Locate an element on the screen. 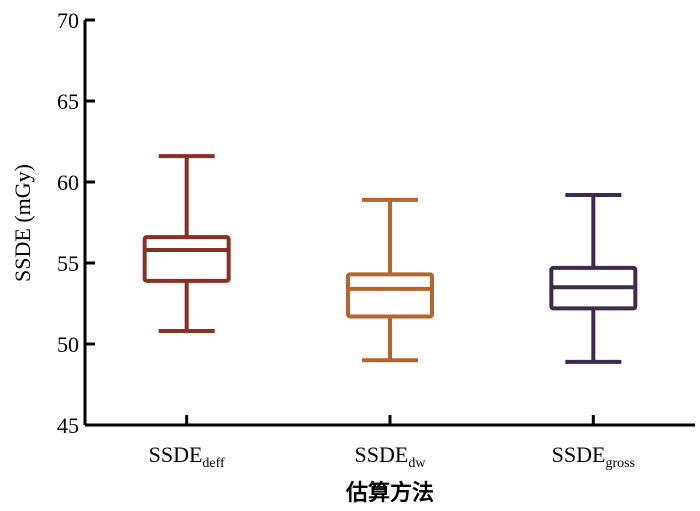 The height and width of the screenshot is (511, 700). y-axis-title: SSDE (mGy) is located at coordinates (22, 223).